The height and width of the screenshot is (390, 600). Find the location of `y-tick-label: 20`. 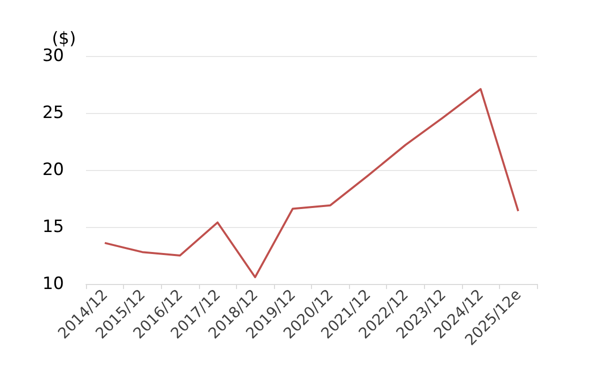

y-tick-label: 20 is located at coordinates (53, 170).